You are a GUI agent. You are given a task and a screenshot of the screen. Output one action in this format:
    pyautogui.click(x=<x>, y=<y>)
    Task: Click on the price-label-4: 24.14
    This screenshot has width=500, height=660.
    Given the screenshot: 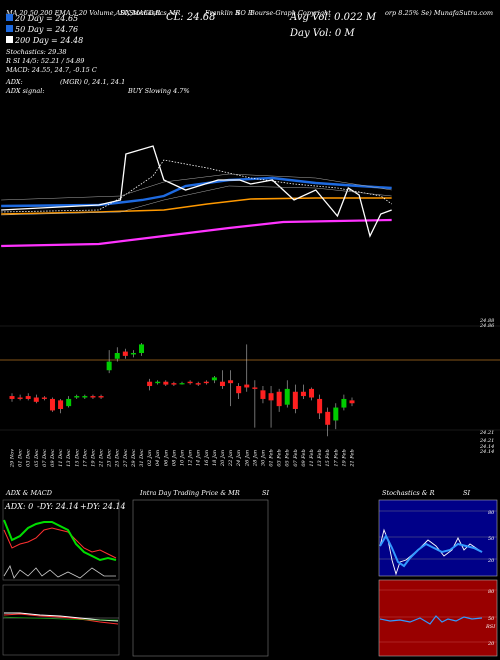 What is the action you would take?
    pyautogui.click(x=486, y=447)
    